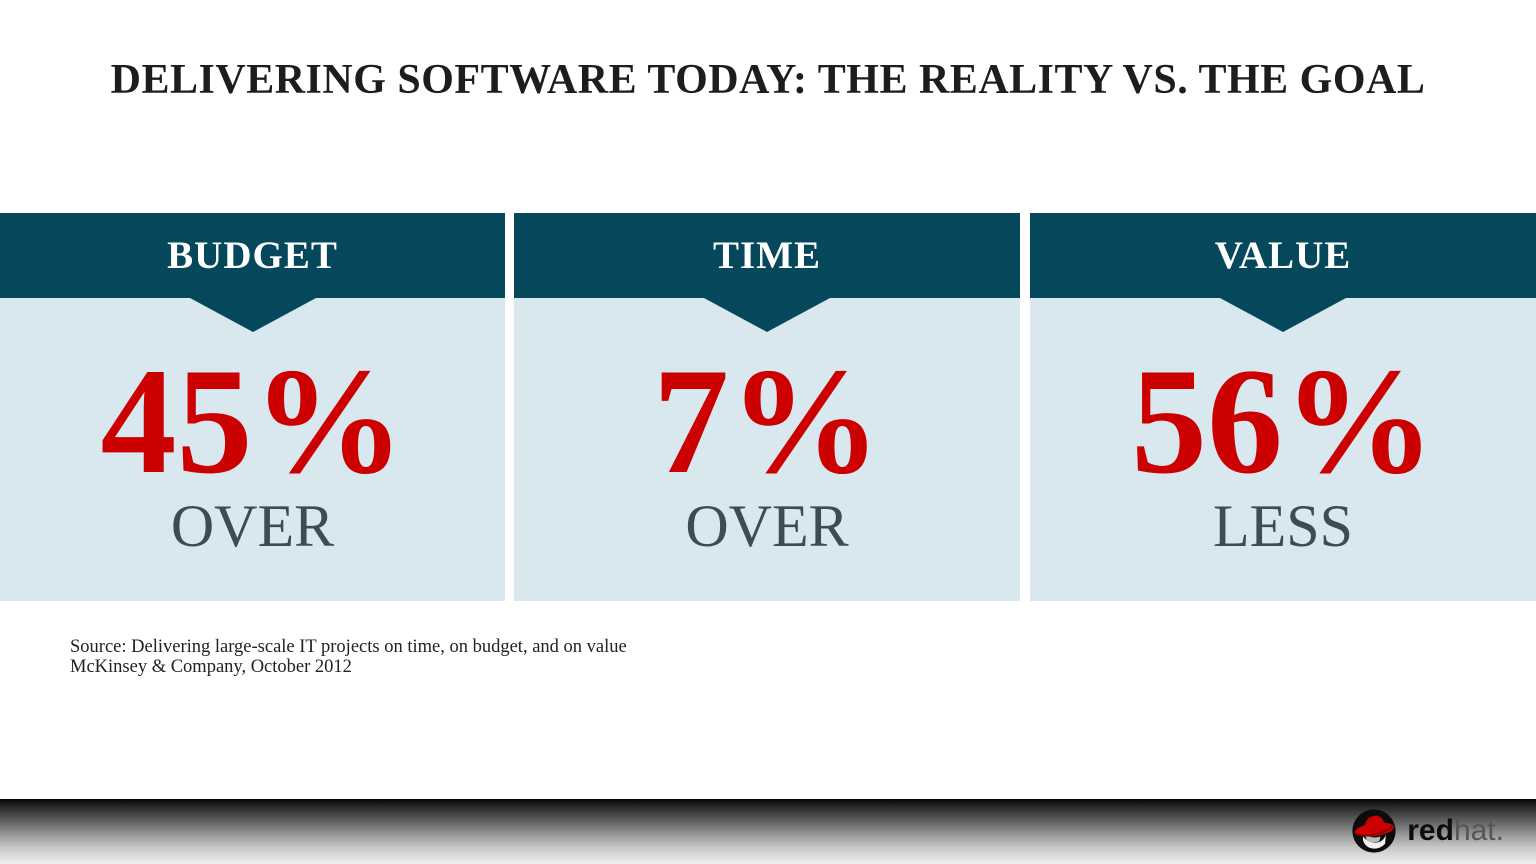 Image resolution: width=1536 pixels, height=864 pixels. I want to click on redhat-shadowman-logo-icon, so click(1374, 831).